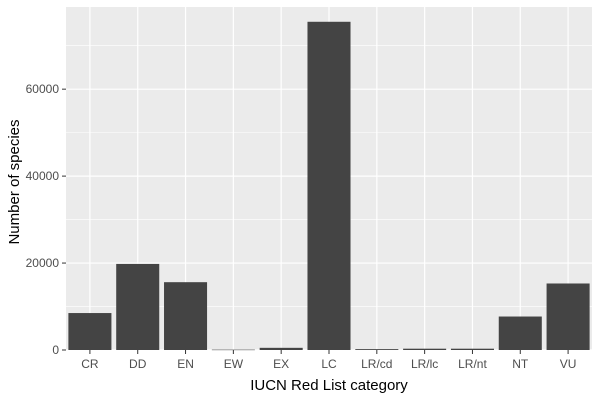  Describe the element at coordinates (281, 364) in the screenshot. I see `x-tick-label: EX` at that location.